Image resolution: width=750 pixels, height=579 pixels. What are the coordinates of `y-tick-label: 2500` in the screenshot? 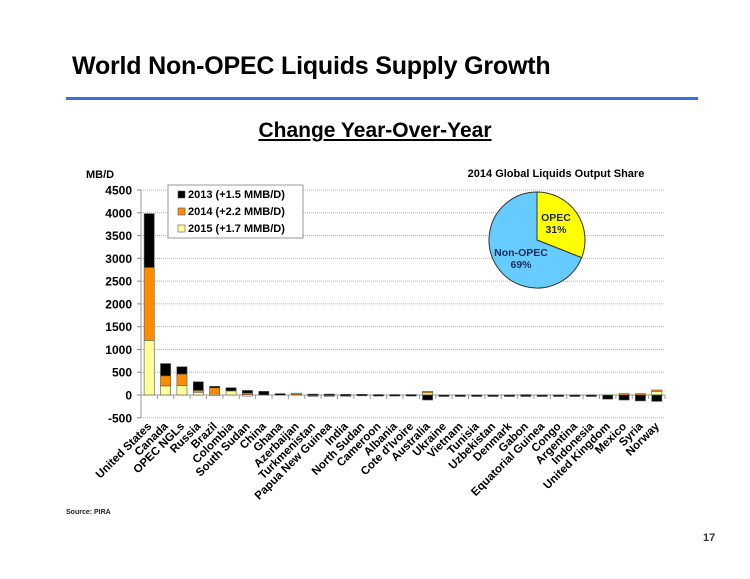 It's located at (118, 282).